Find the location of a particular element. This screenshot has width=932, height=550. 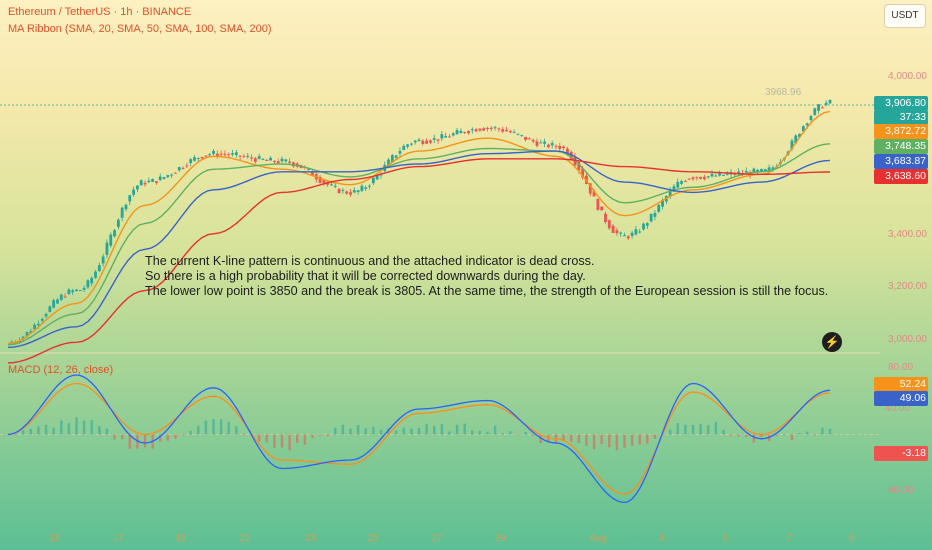

x-tick-21: 21 is located at coordinates (245, 538).